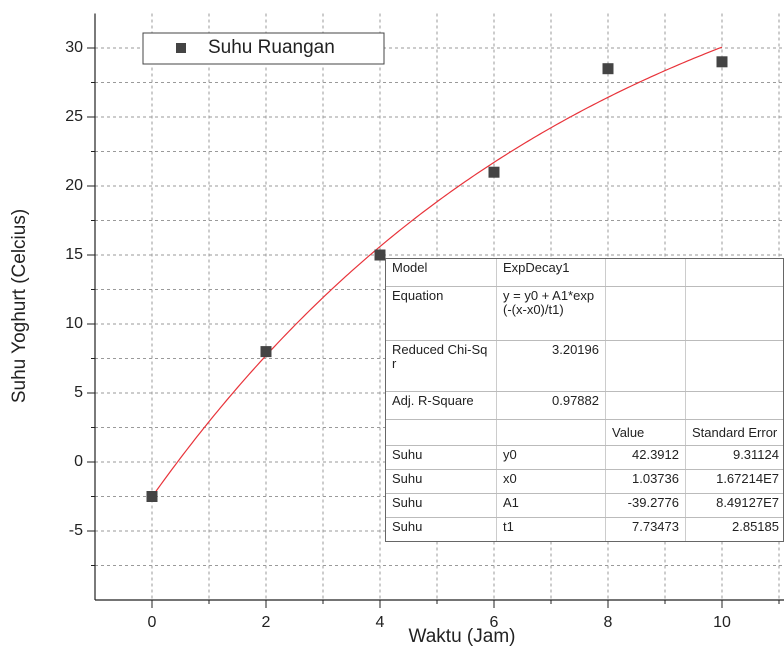 This screenshot has height=655, width=784. Describe the element at coordinates (550, 313) in the screenshot. I see `table-cell: y = y0 + A1*exp(-(x-x0)/t1)` at that location.